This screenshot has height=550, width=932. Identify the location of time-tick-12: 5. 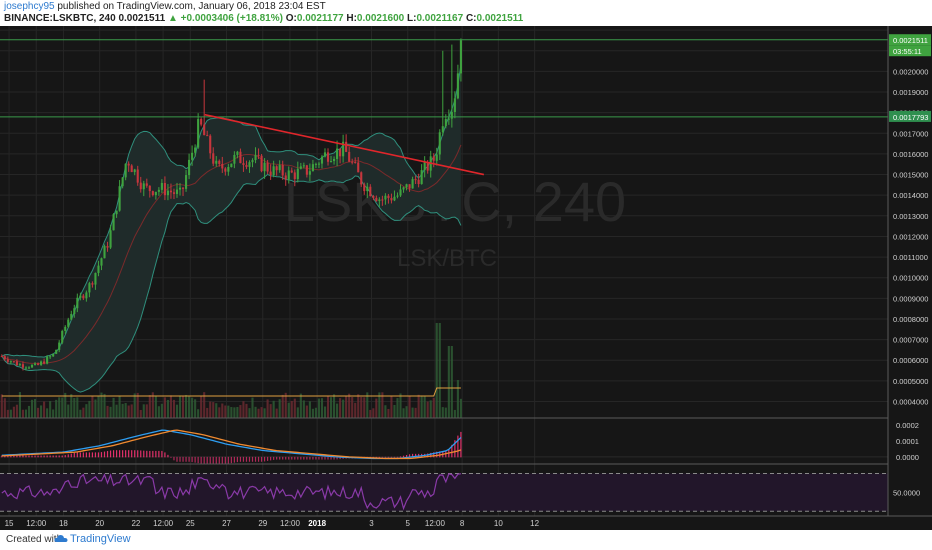
(408, 523).